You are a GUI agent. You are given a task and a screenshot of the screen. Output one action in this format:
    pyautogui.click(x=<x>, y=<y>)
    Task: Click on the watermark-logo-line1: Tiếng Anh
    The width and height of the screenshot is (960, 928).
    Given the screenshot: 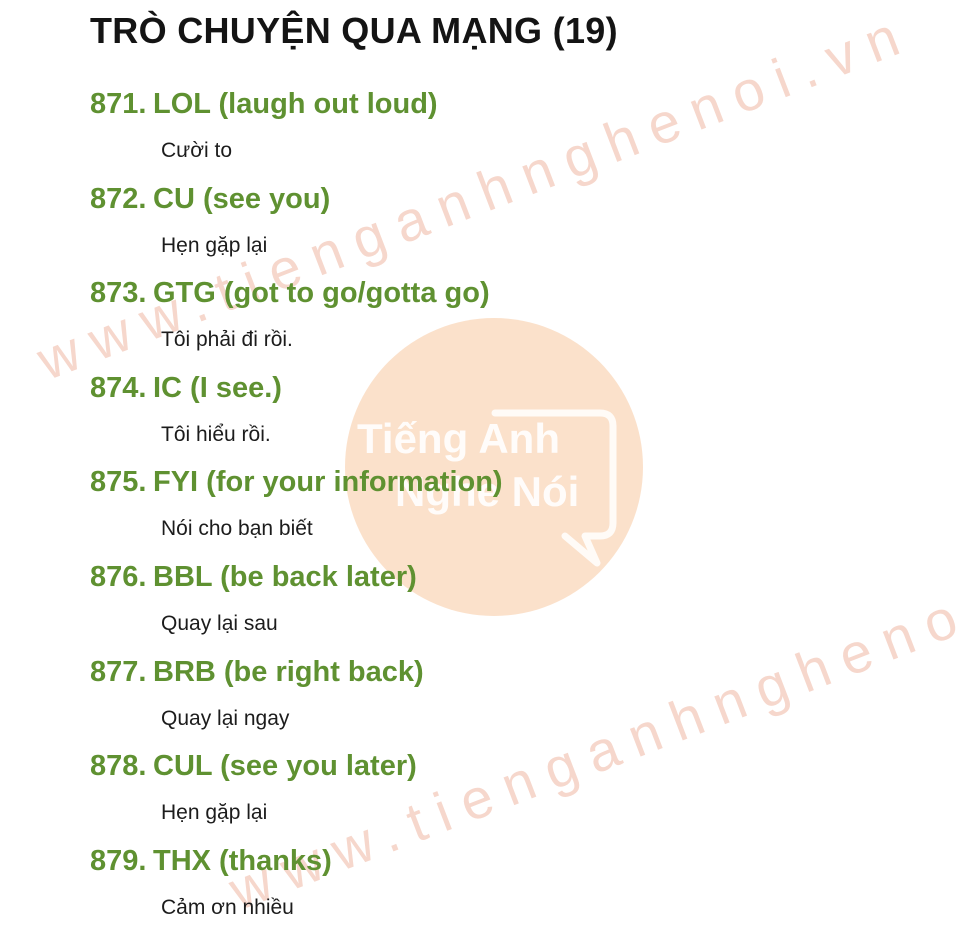 What is the action you would take?
    pyautogui.click(x=458, y=438)
    